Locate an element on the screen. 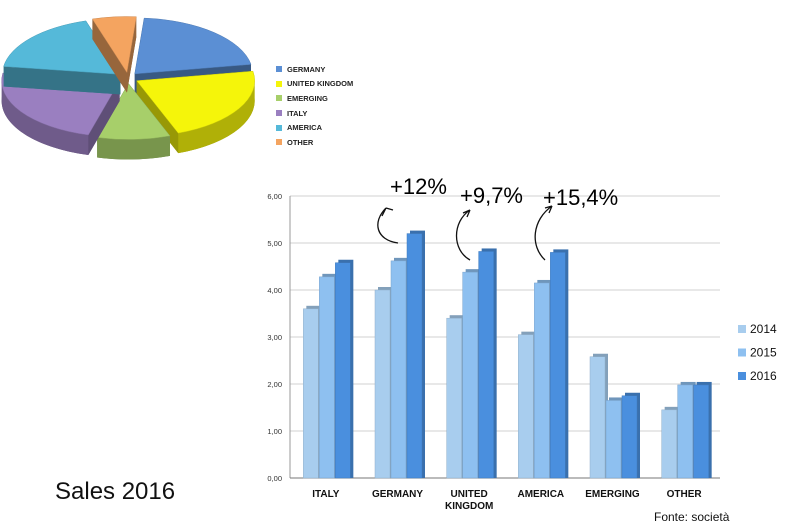  pie-legend-item-emerging: EMERGING is located at coordinates (314, 98).